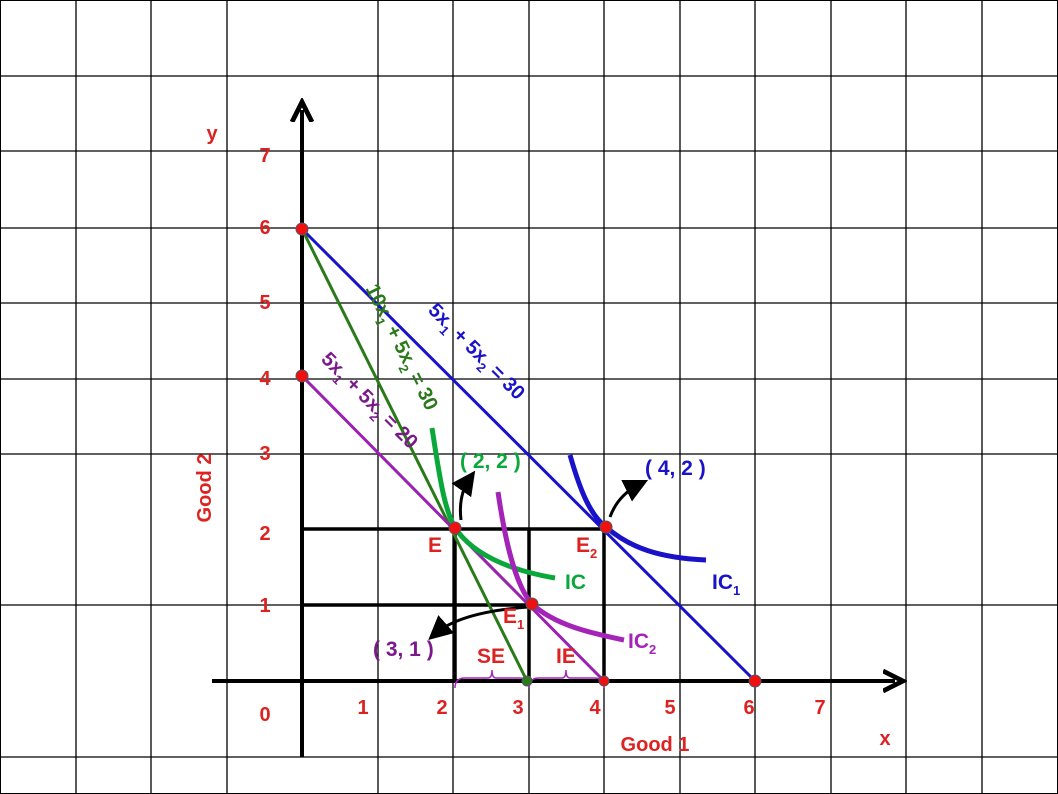 The height and width of the screenshot is (794, 1058). Describe the element at coordinates (264, 715) in the screenshot. I see `origin-label: 0` at that location.